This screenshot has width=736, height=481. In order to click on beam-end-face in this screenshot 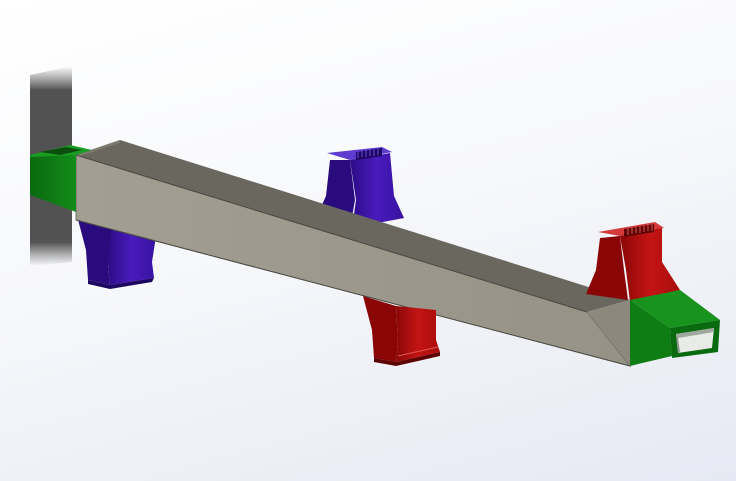, I will do `click(608, 333)`.